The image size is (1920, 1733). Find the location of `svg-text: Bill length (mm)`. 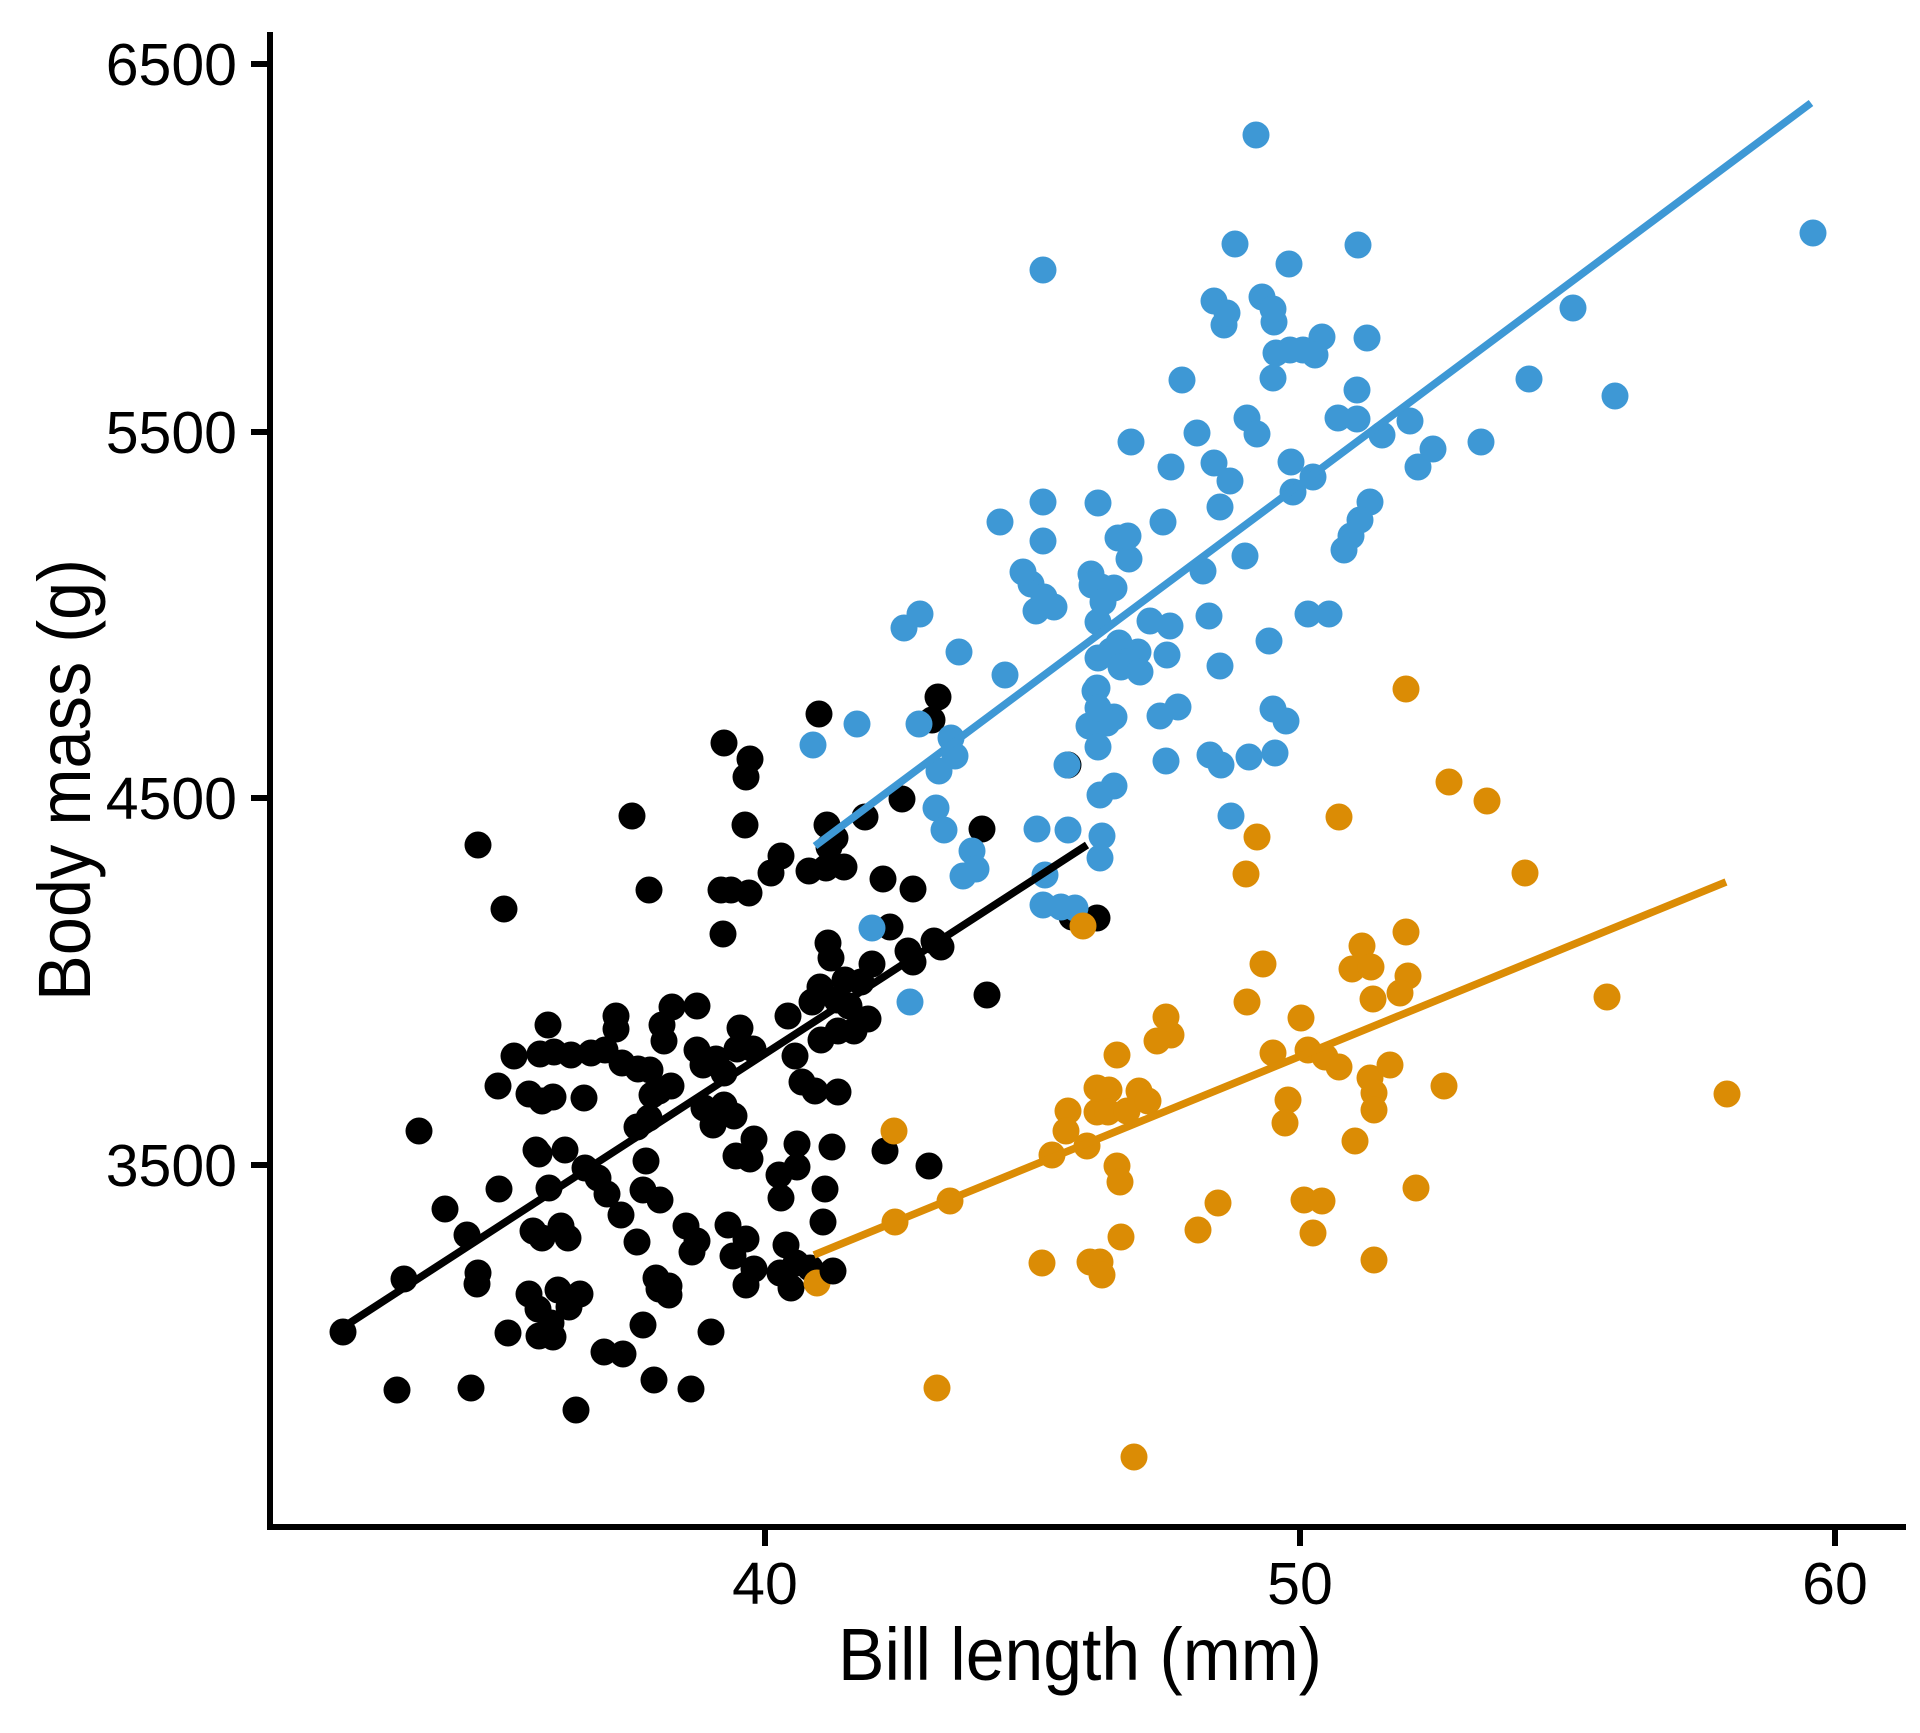

svg-text: Bill length (mm) is located at coordinates (1080, 1654).